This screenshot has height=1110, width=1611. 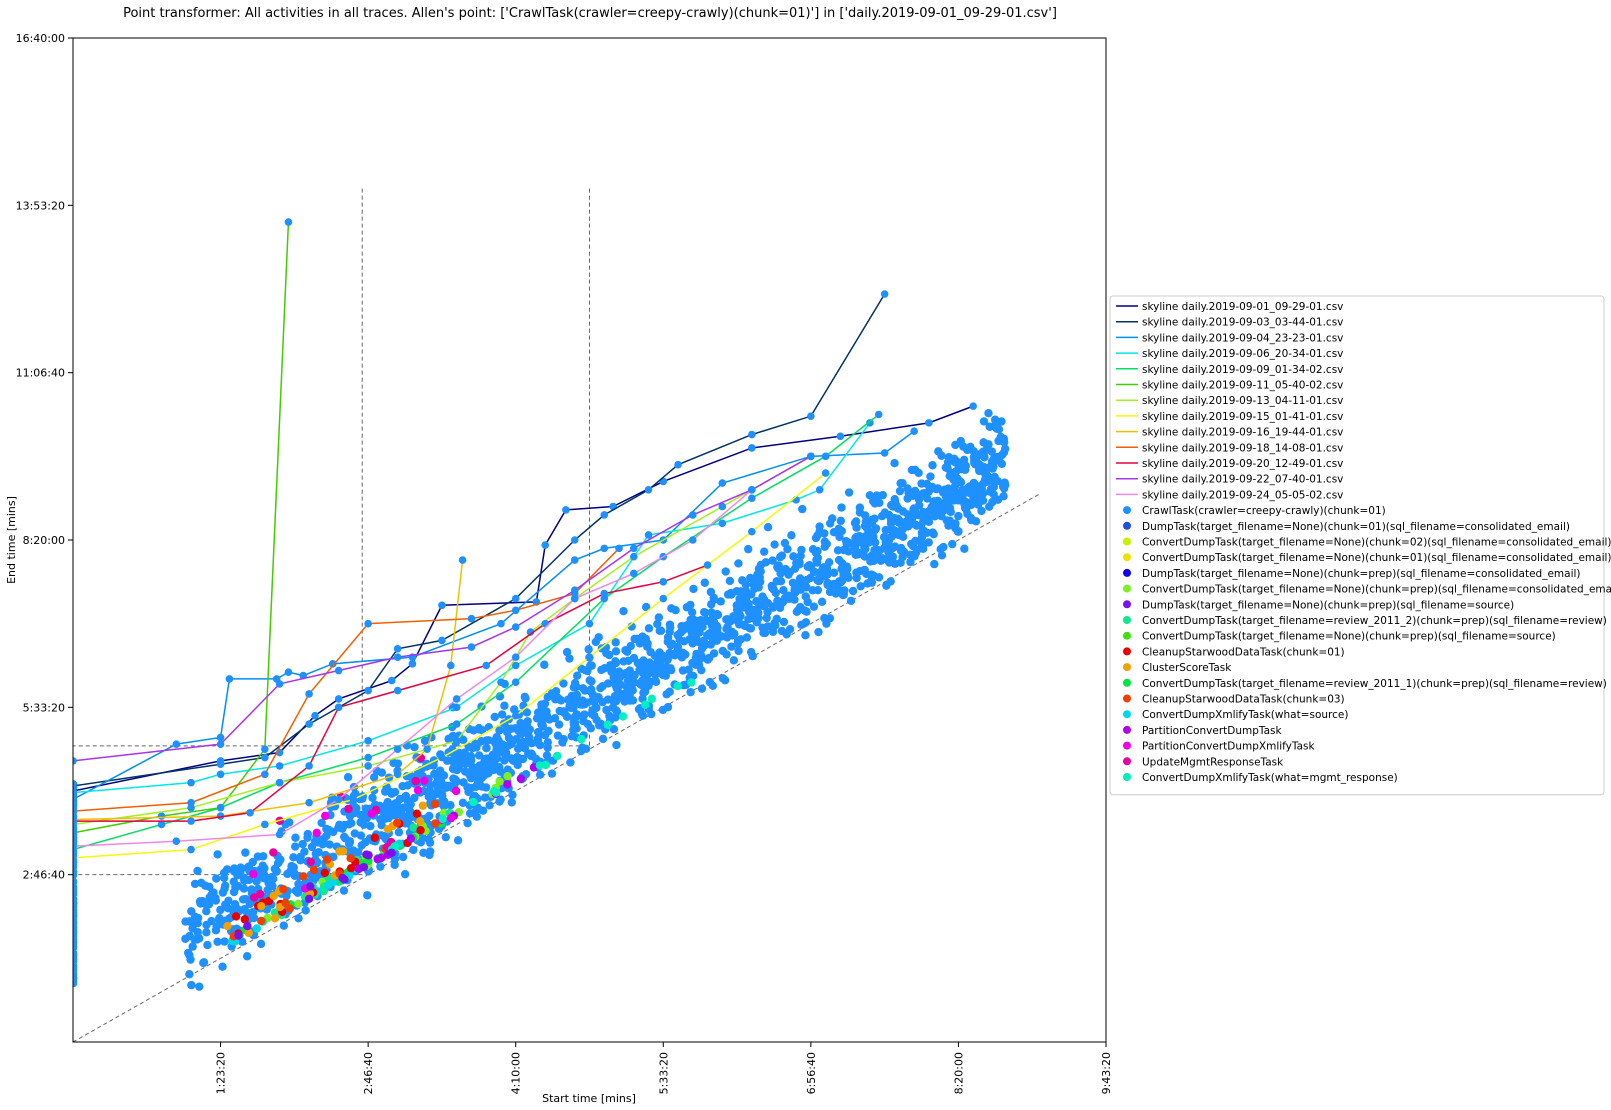 What do you see at coordinates (1242, 464) in the screenshot?
I see `legend-label: skyline daily.2019-09-20_12-49-01.csv` at bounding box center [1242, 464].